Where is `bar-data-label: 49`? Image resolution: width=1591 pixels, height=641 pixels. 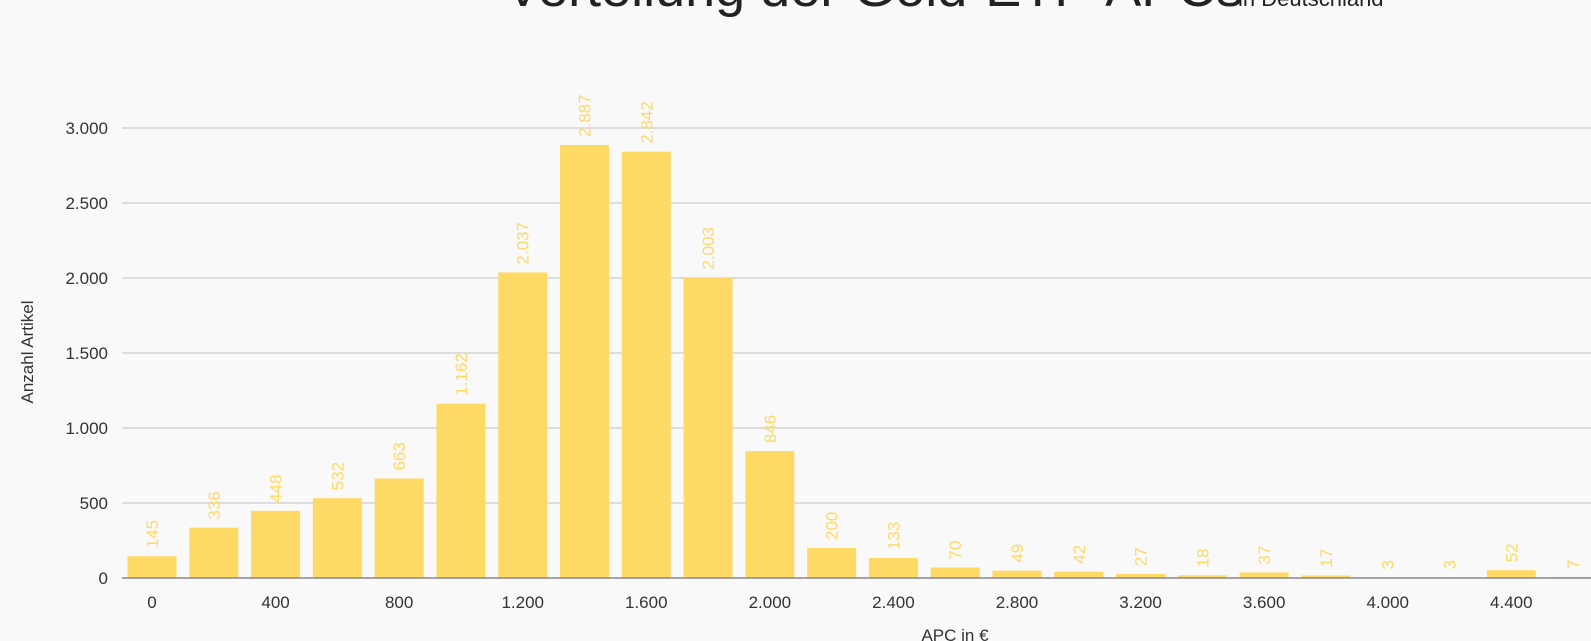
bar-data-label: 49 is located at coordinates (1017, 553).